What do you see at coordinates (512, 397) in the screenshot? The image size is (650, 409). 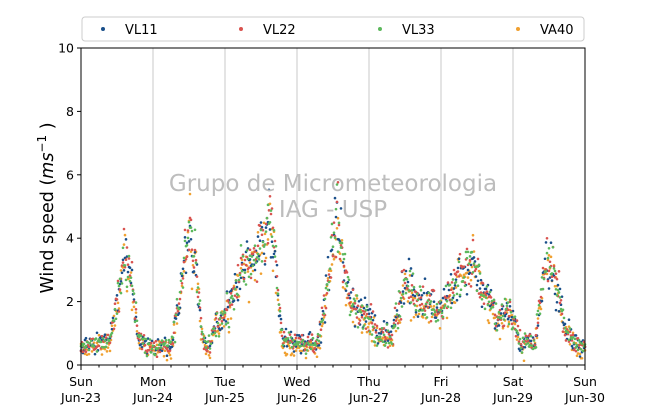 I see `x-tick-label-date: Jun-29` at bounding box center [512, 397].